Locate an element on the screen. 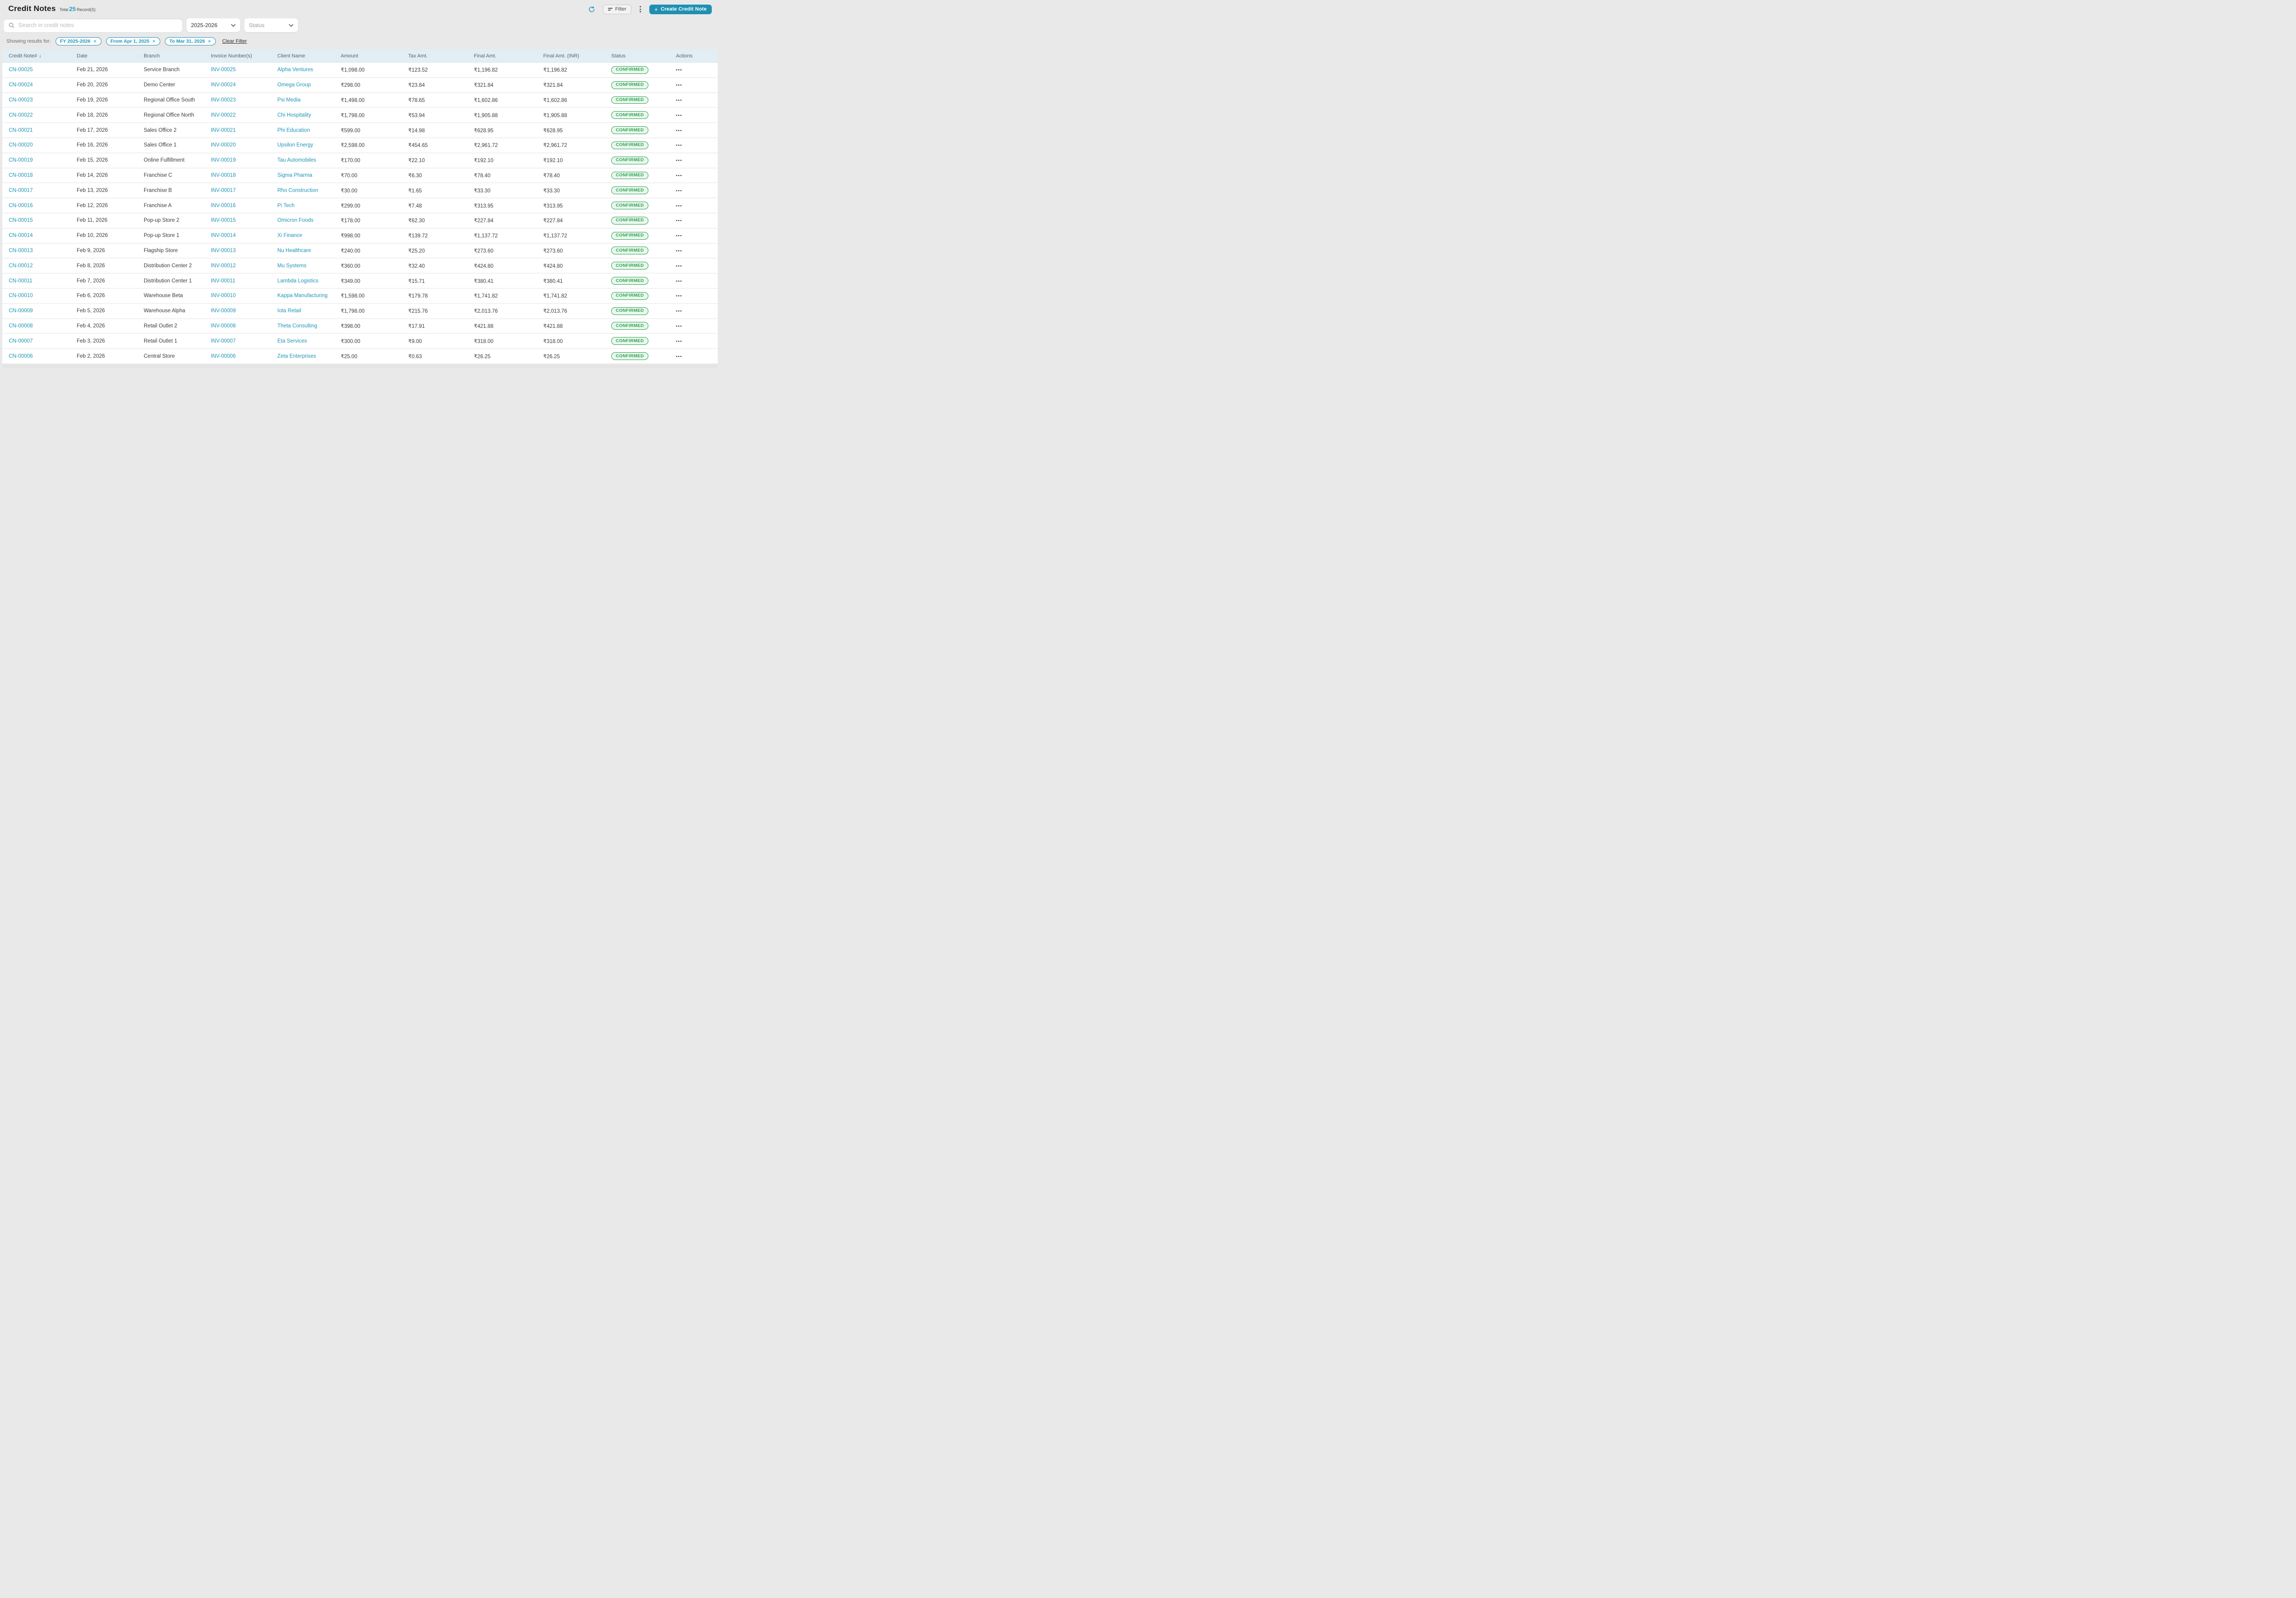 Image resolution: width=2296 pixels, height=1598 pixels. credit-note-link: CN-00025 is located at coordinates (43, 70).